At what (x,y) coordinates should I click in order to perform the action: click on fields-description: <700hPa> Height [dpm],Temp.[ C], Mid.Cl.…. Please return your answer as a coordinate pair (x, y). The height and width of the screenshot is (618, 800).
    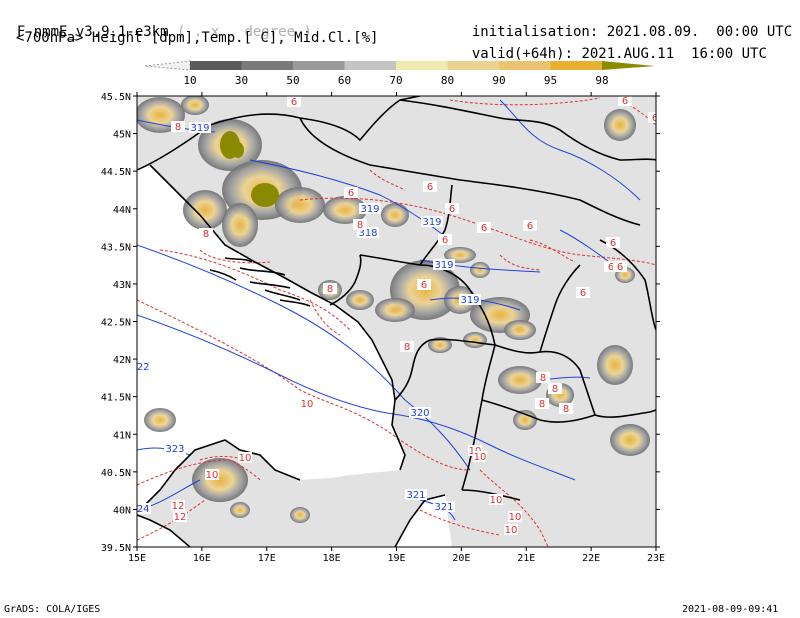
    Looking at the image, I should click on (197, 38).